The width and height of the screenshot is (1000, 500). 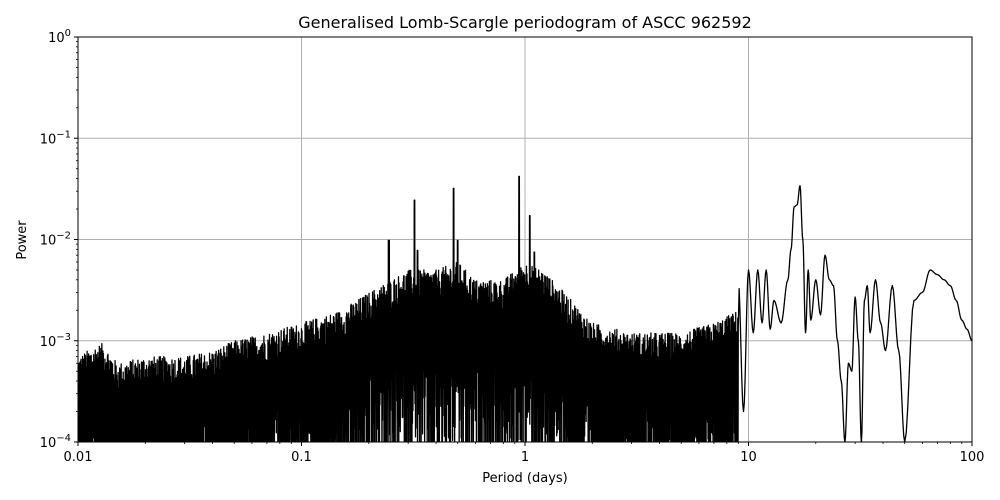 What do you see at coordinates (525, 457) in the screenshot?
I see `x-tick-label: 1` at bounding box center [525, 457].